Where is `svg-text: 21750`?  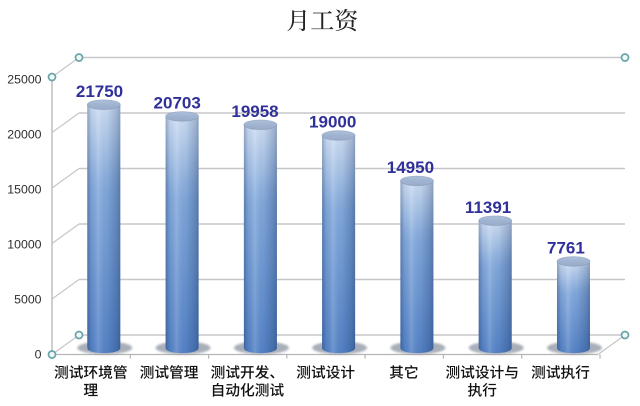 svg-text: 21750 is located at coordinates (99, 91).